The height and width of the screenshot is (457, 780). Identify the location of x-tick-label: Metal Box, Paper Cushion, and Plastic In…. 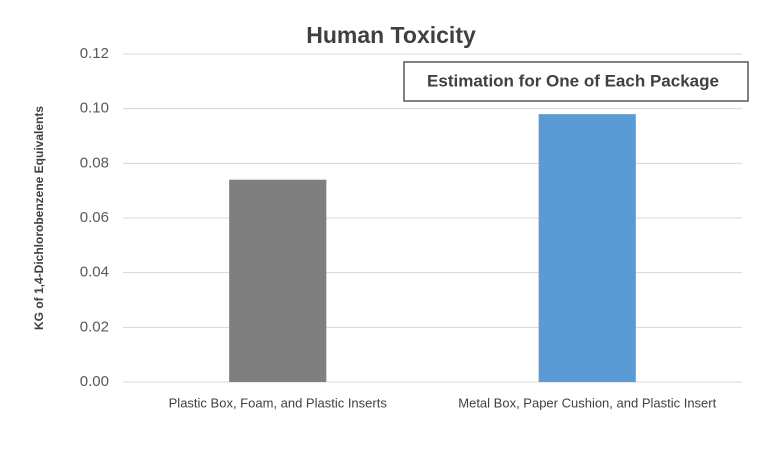
(587, 402).